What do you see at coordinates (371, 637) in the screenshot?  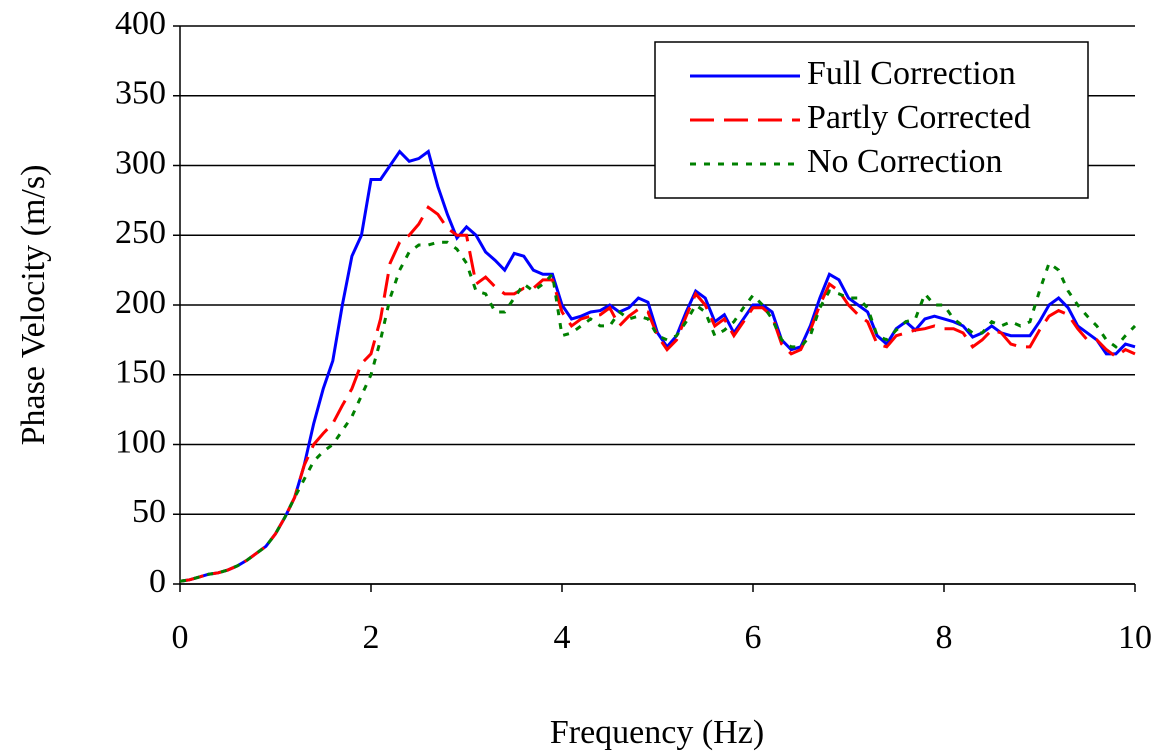 I see `x-tick-label: 2` at bounding box center [371, 637].